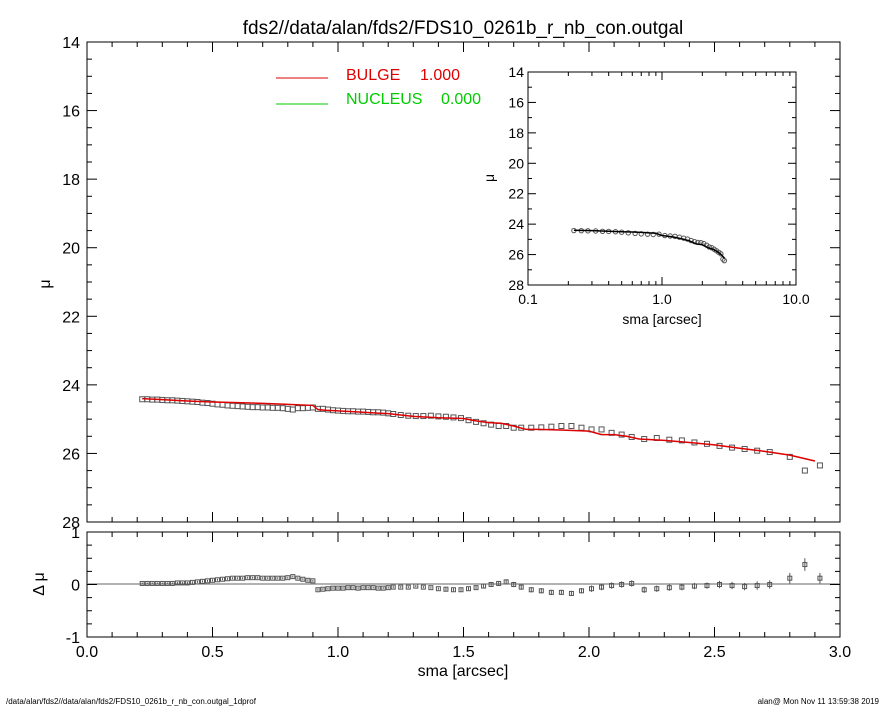 This screenshot has width=885, height=708. I want to click on main-data-marks, so click(481, 435).